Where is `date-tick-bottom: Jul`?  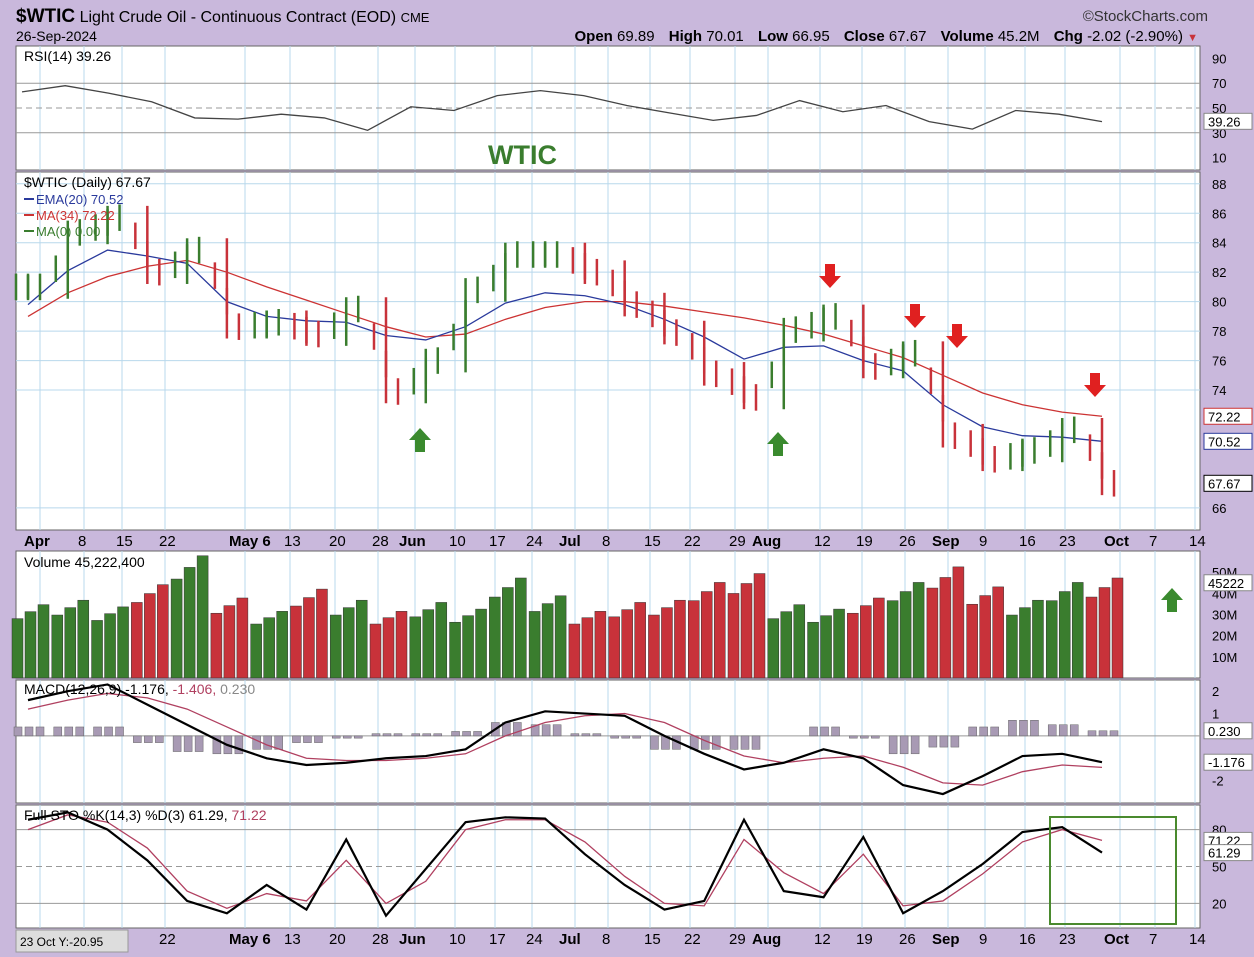
date-tick-bottom: Jul is located at coordinates (570, 939).